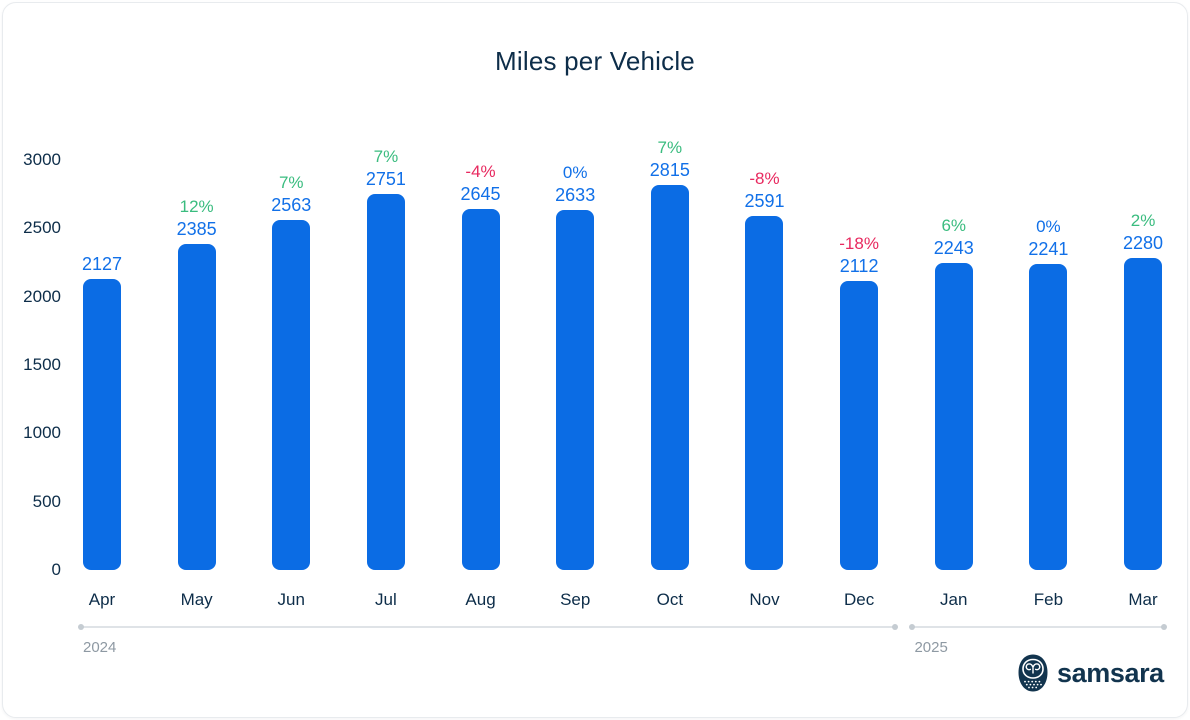  I want to click on x-axis-label-oct: Oct, so click(670, 599).